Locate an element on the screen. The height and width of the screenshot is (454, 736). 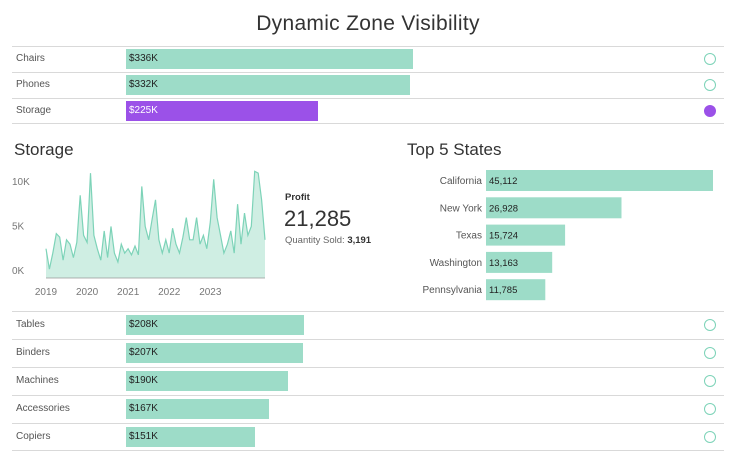
state-label: Washington is located at coordinates (456, 263).